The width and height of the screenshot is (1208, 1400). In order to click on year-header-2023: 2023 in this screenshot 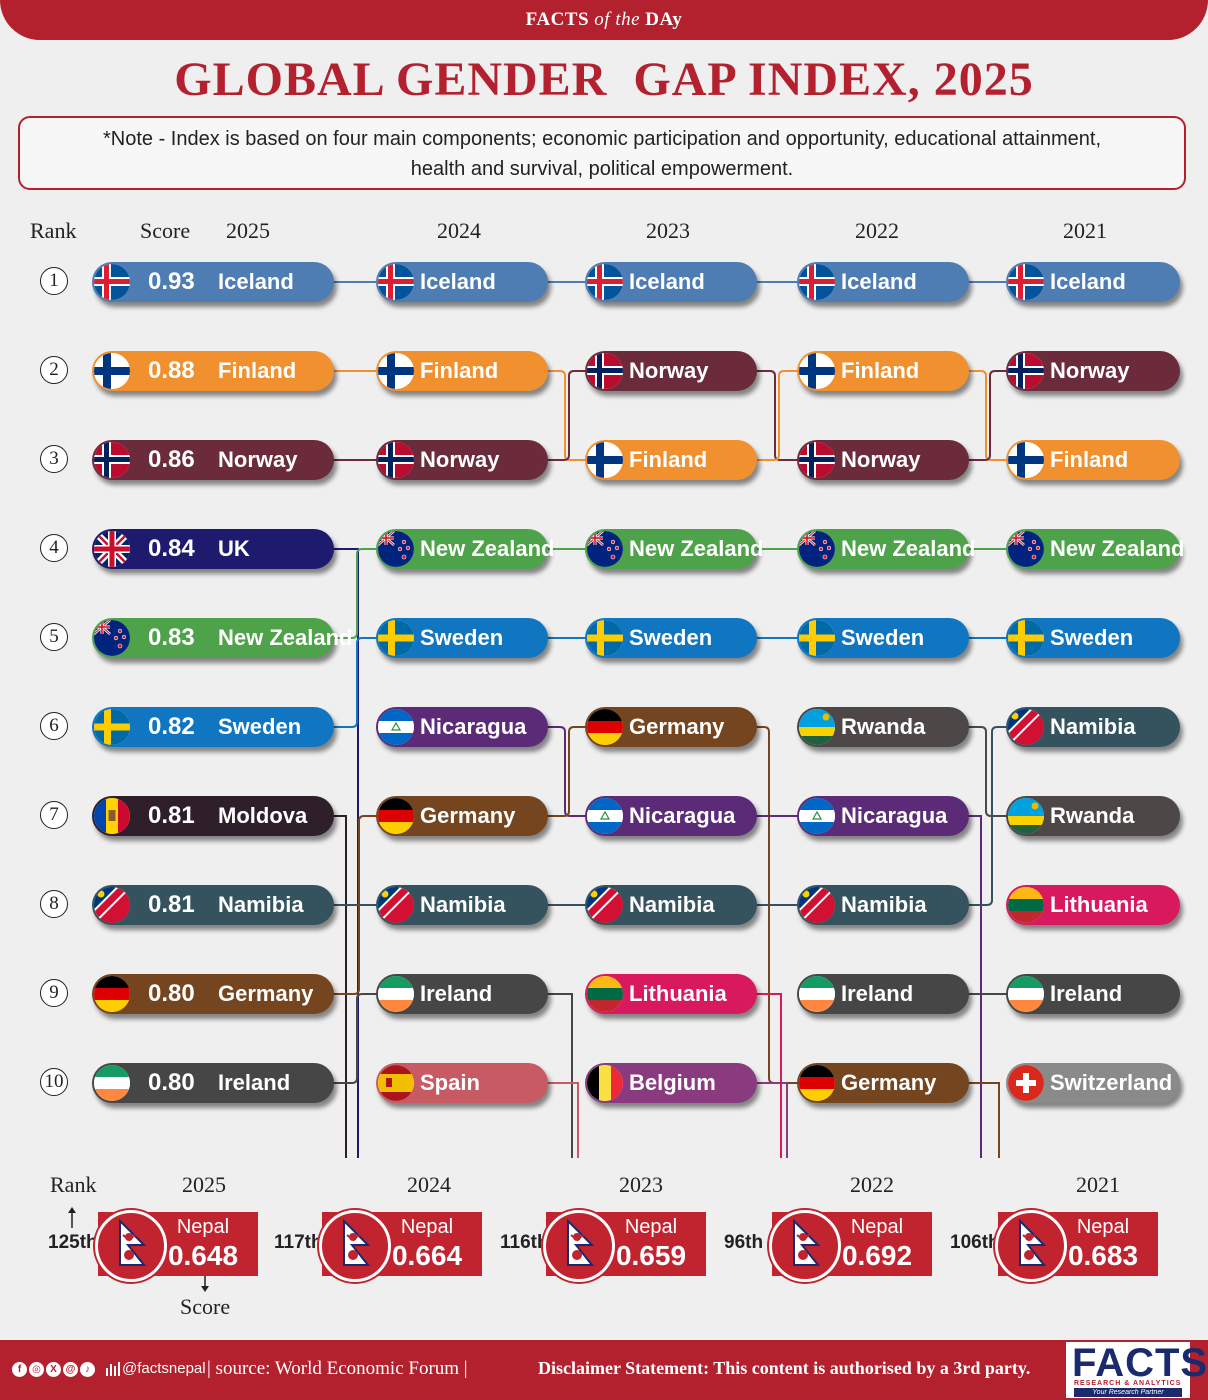, I will do `click(668, 230)`.